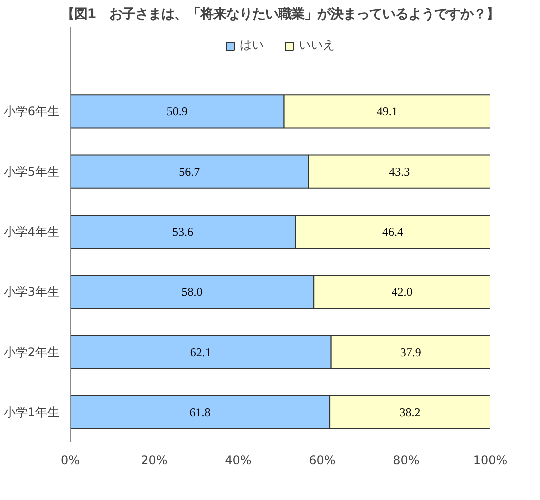 This screenshot has width=540, height=500. What do you see at coordinates (32, 231) in the screenshot?
I see `y-tick-label: 小学4年生` at bounding box center [32, 231].